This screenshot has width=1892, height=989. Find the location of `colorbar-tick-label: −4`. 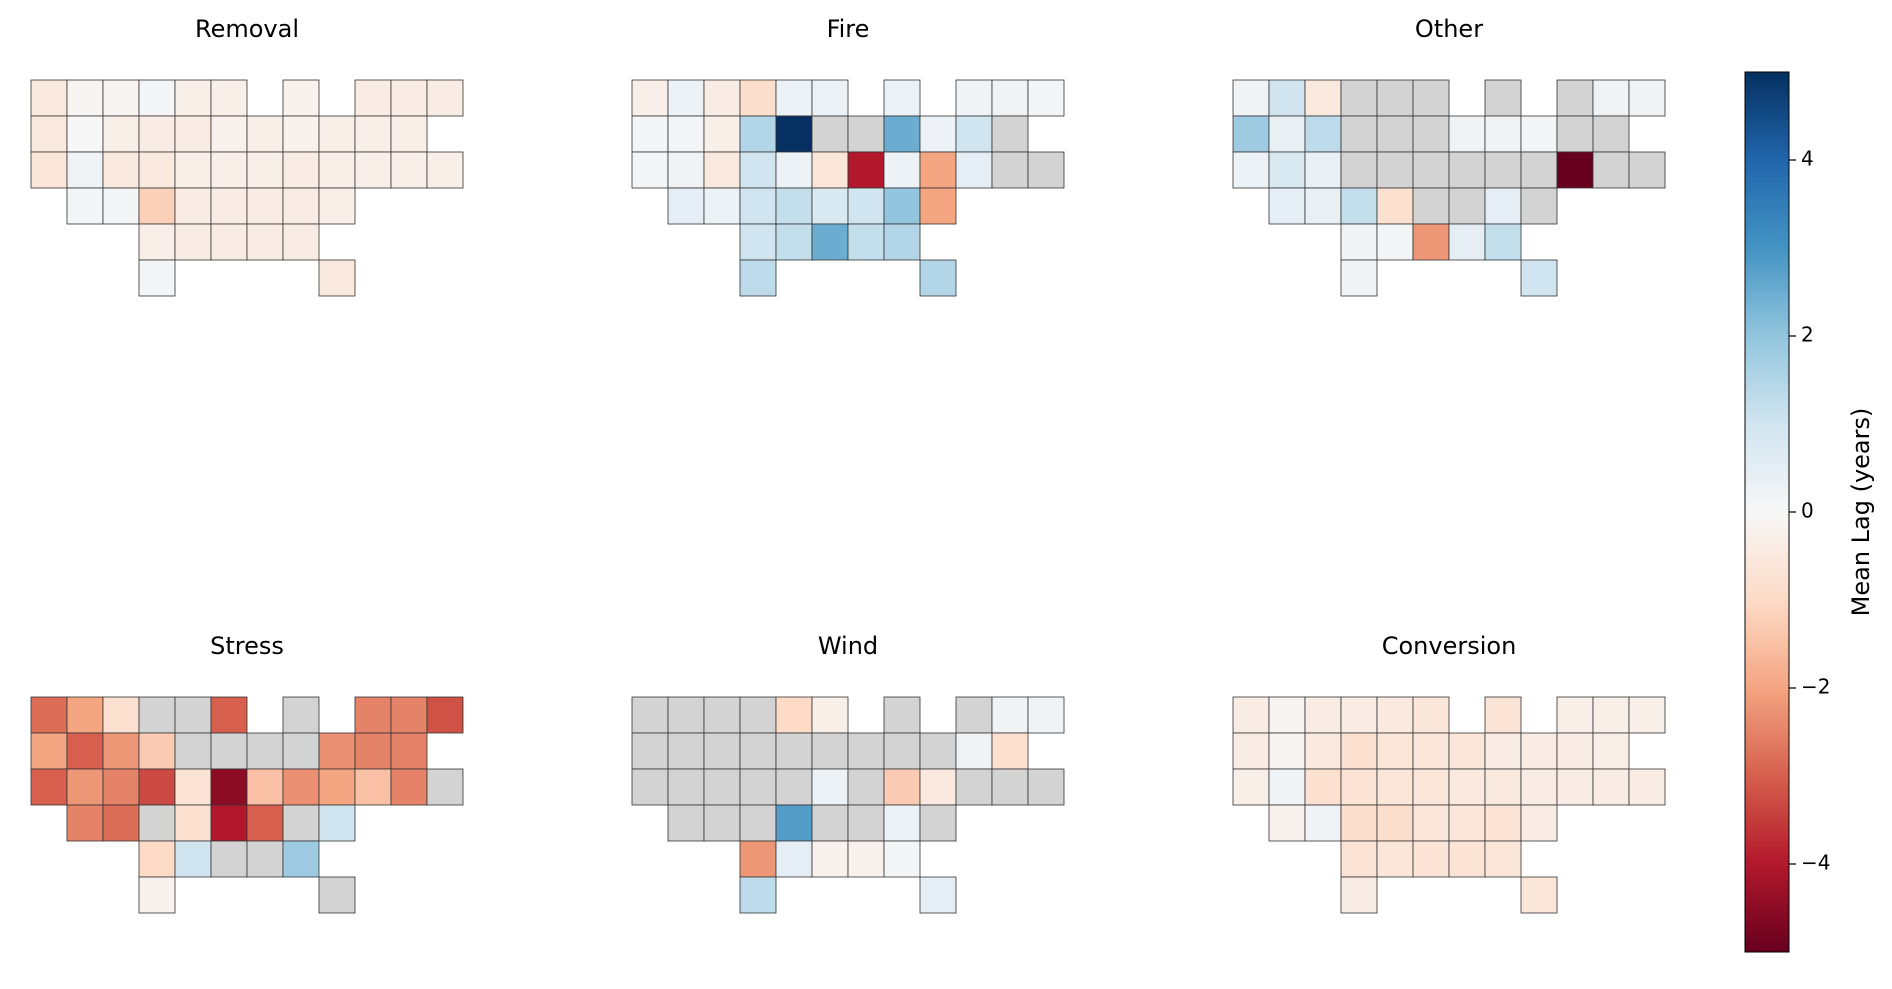

colorbar-tick-label: −4 is located at coordinates (1815, 863).